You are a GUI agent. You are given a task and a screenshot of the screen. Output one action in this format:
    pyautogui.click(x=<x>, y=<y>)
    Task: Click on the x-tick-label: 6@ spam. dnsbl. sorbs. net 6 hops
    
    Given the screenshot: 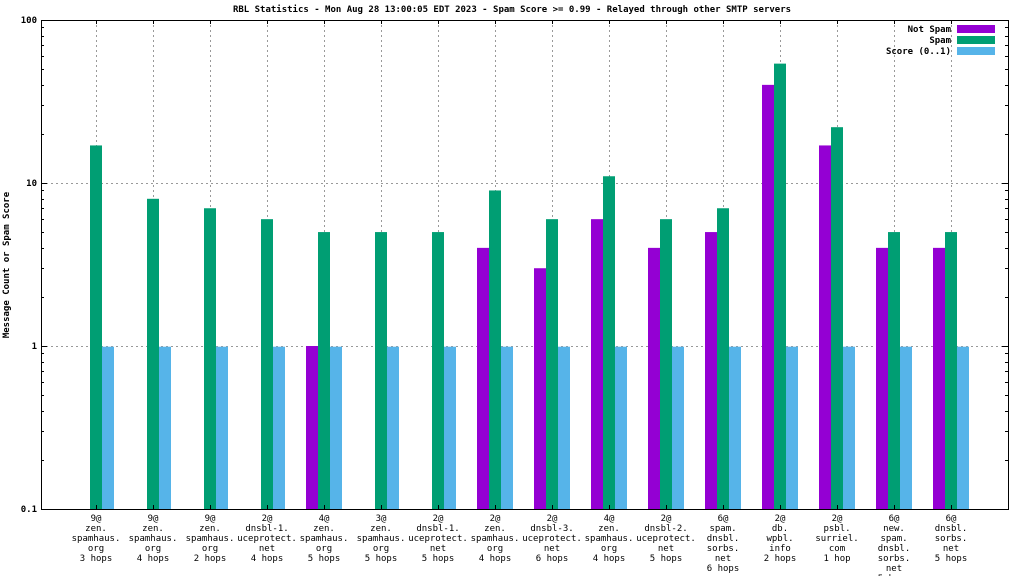 What is the action you would take?
    pyautogui.click(x=723, y=544)
    